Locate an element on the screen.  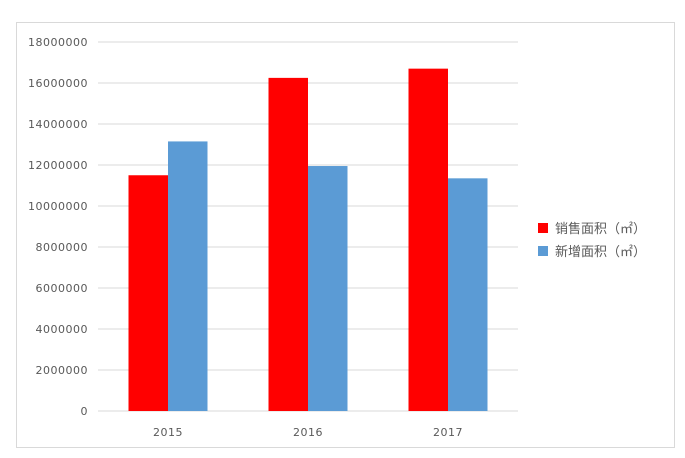
y-tick-label: 18000000 is located at coordinates (58, 42).